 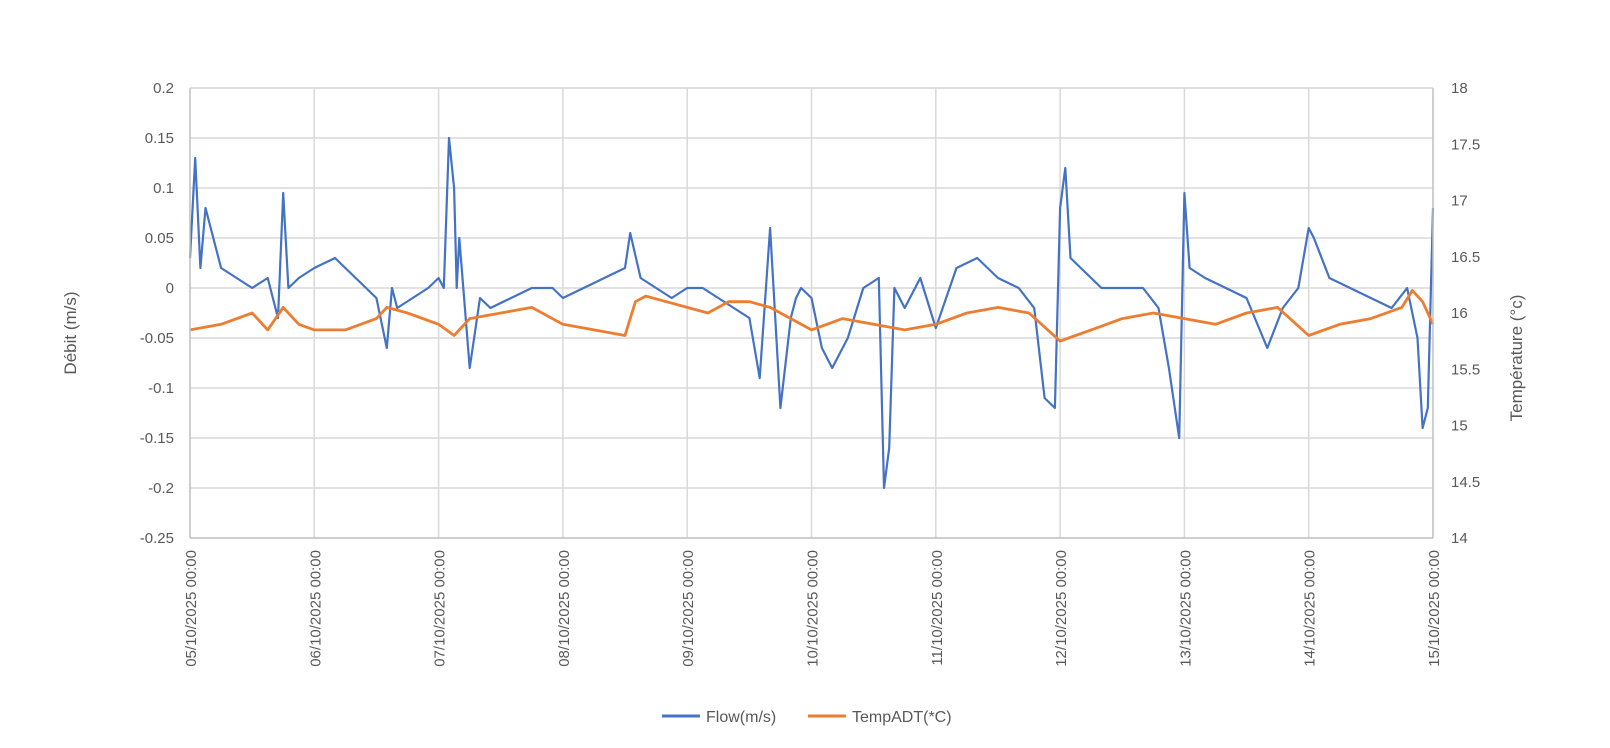 I want to click on series-line-temperature, so click(x=812, y=316).